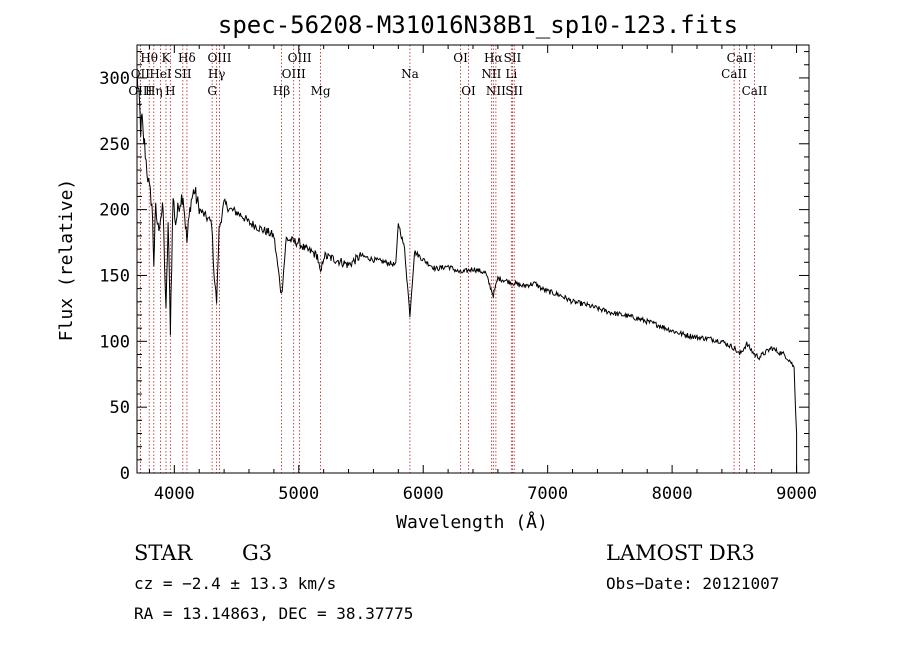  Describe the element at coordinates (114, 211) in the screenshot. I see `y-tick-label: 200` at that location.